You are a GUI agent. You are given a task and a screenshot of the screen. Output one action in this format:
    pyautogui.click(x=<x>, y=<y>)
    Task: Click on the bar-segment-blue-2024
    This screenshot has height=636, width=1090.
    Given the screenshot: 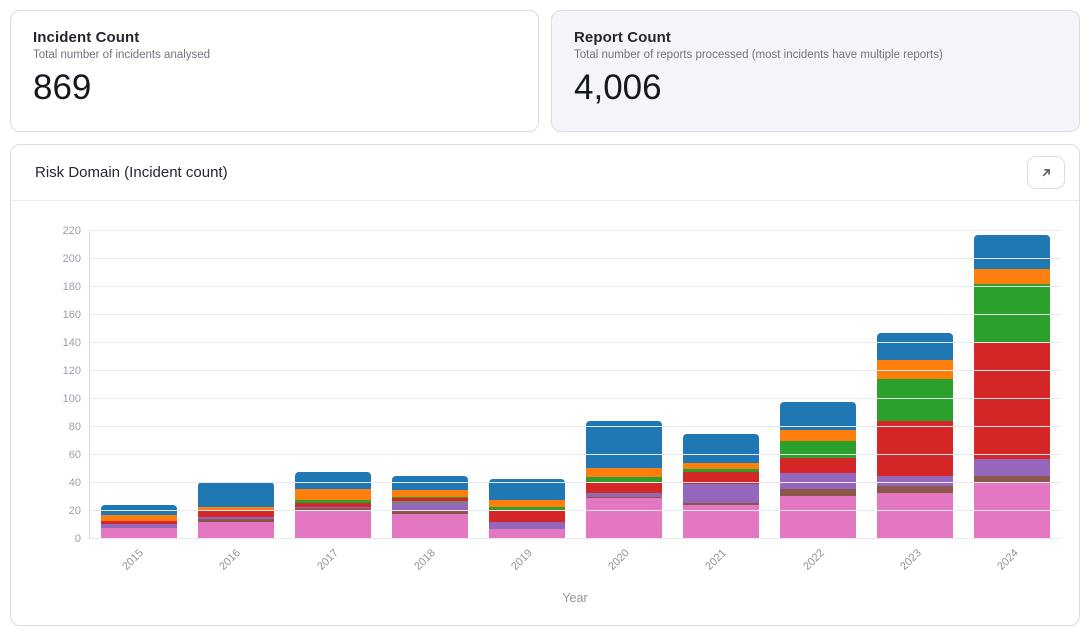 What is the action you would take?
    pyautogui.click(x=1012, y=252)
    